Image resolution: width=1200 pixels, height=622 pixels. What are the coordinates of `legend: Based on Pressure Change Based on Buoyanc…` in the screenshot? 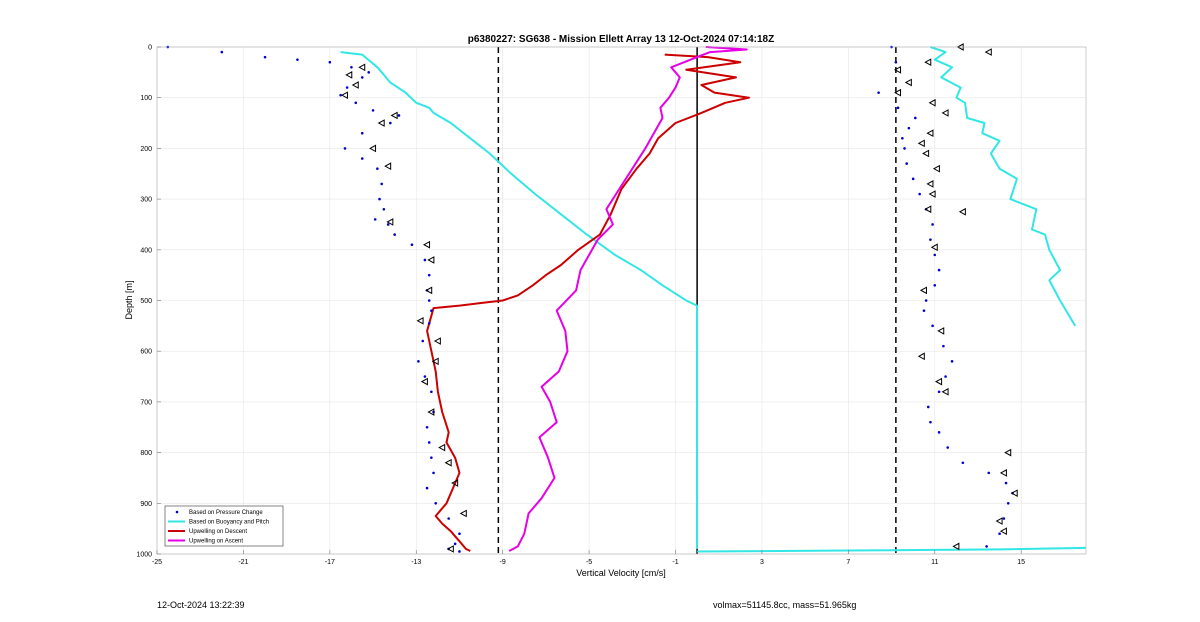 It's located at (224, 526).